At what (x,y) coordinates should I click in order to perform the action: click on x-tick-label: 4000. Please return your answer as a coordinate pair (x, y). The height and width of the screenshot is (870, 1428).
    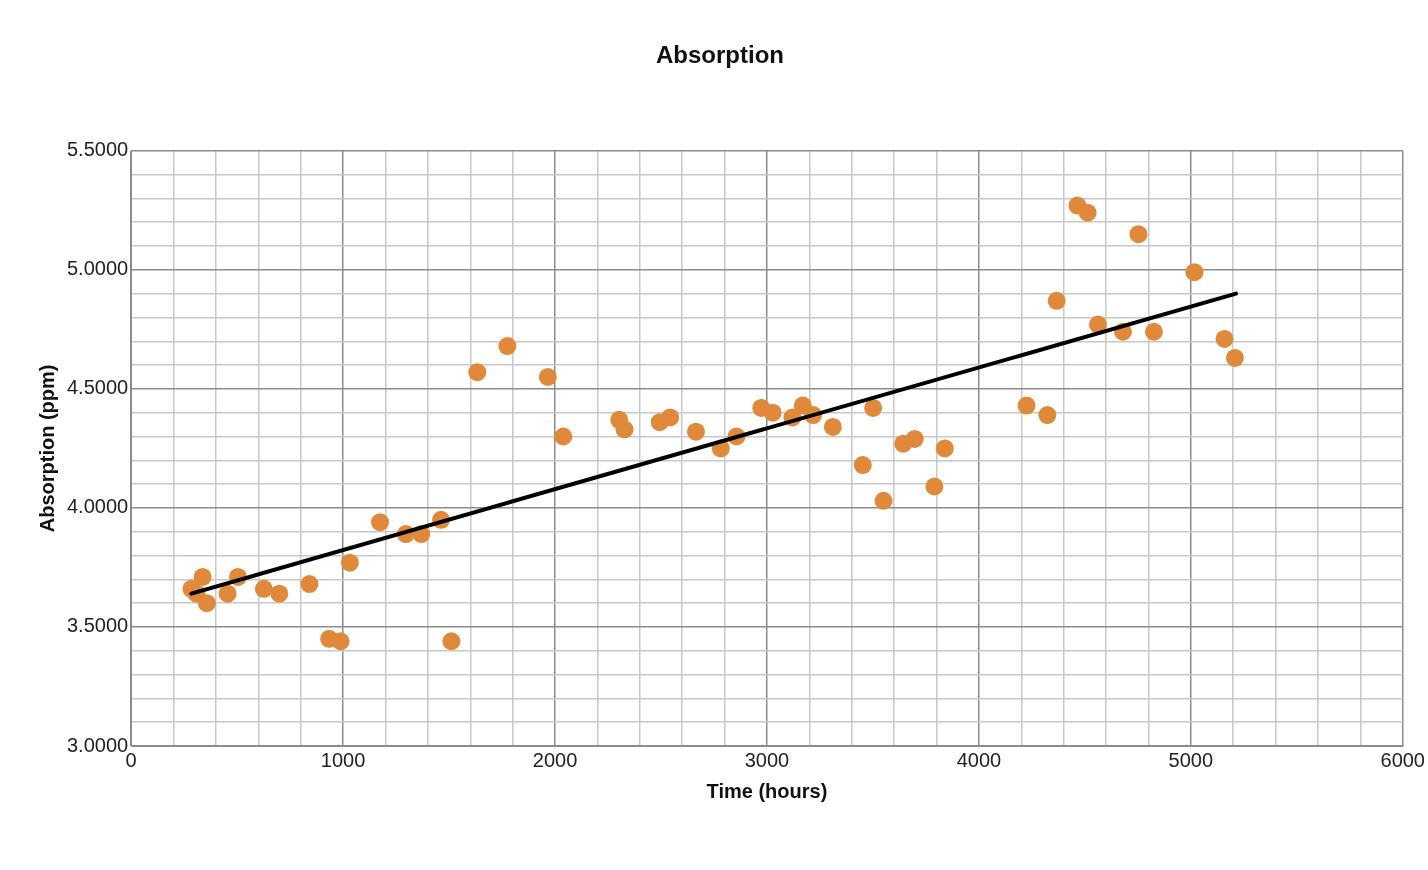
    Looking at the image, I should click on (979, 759).